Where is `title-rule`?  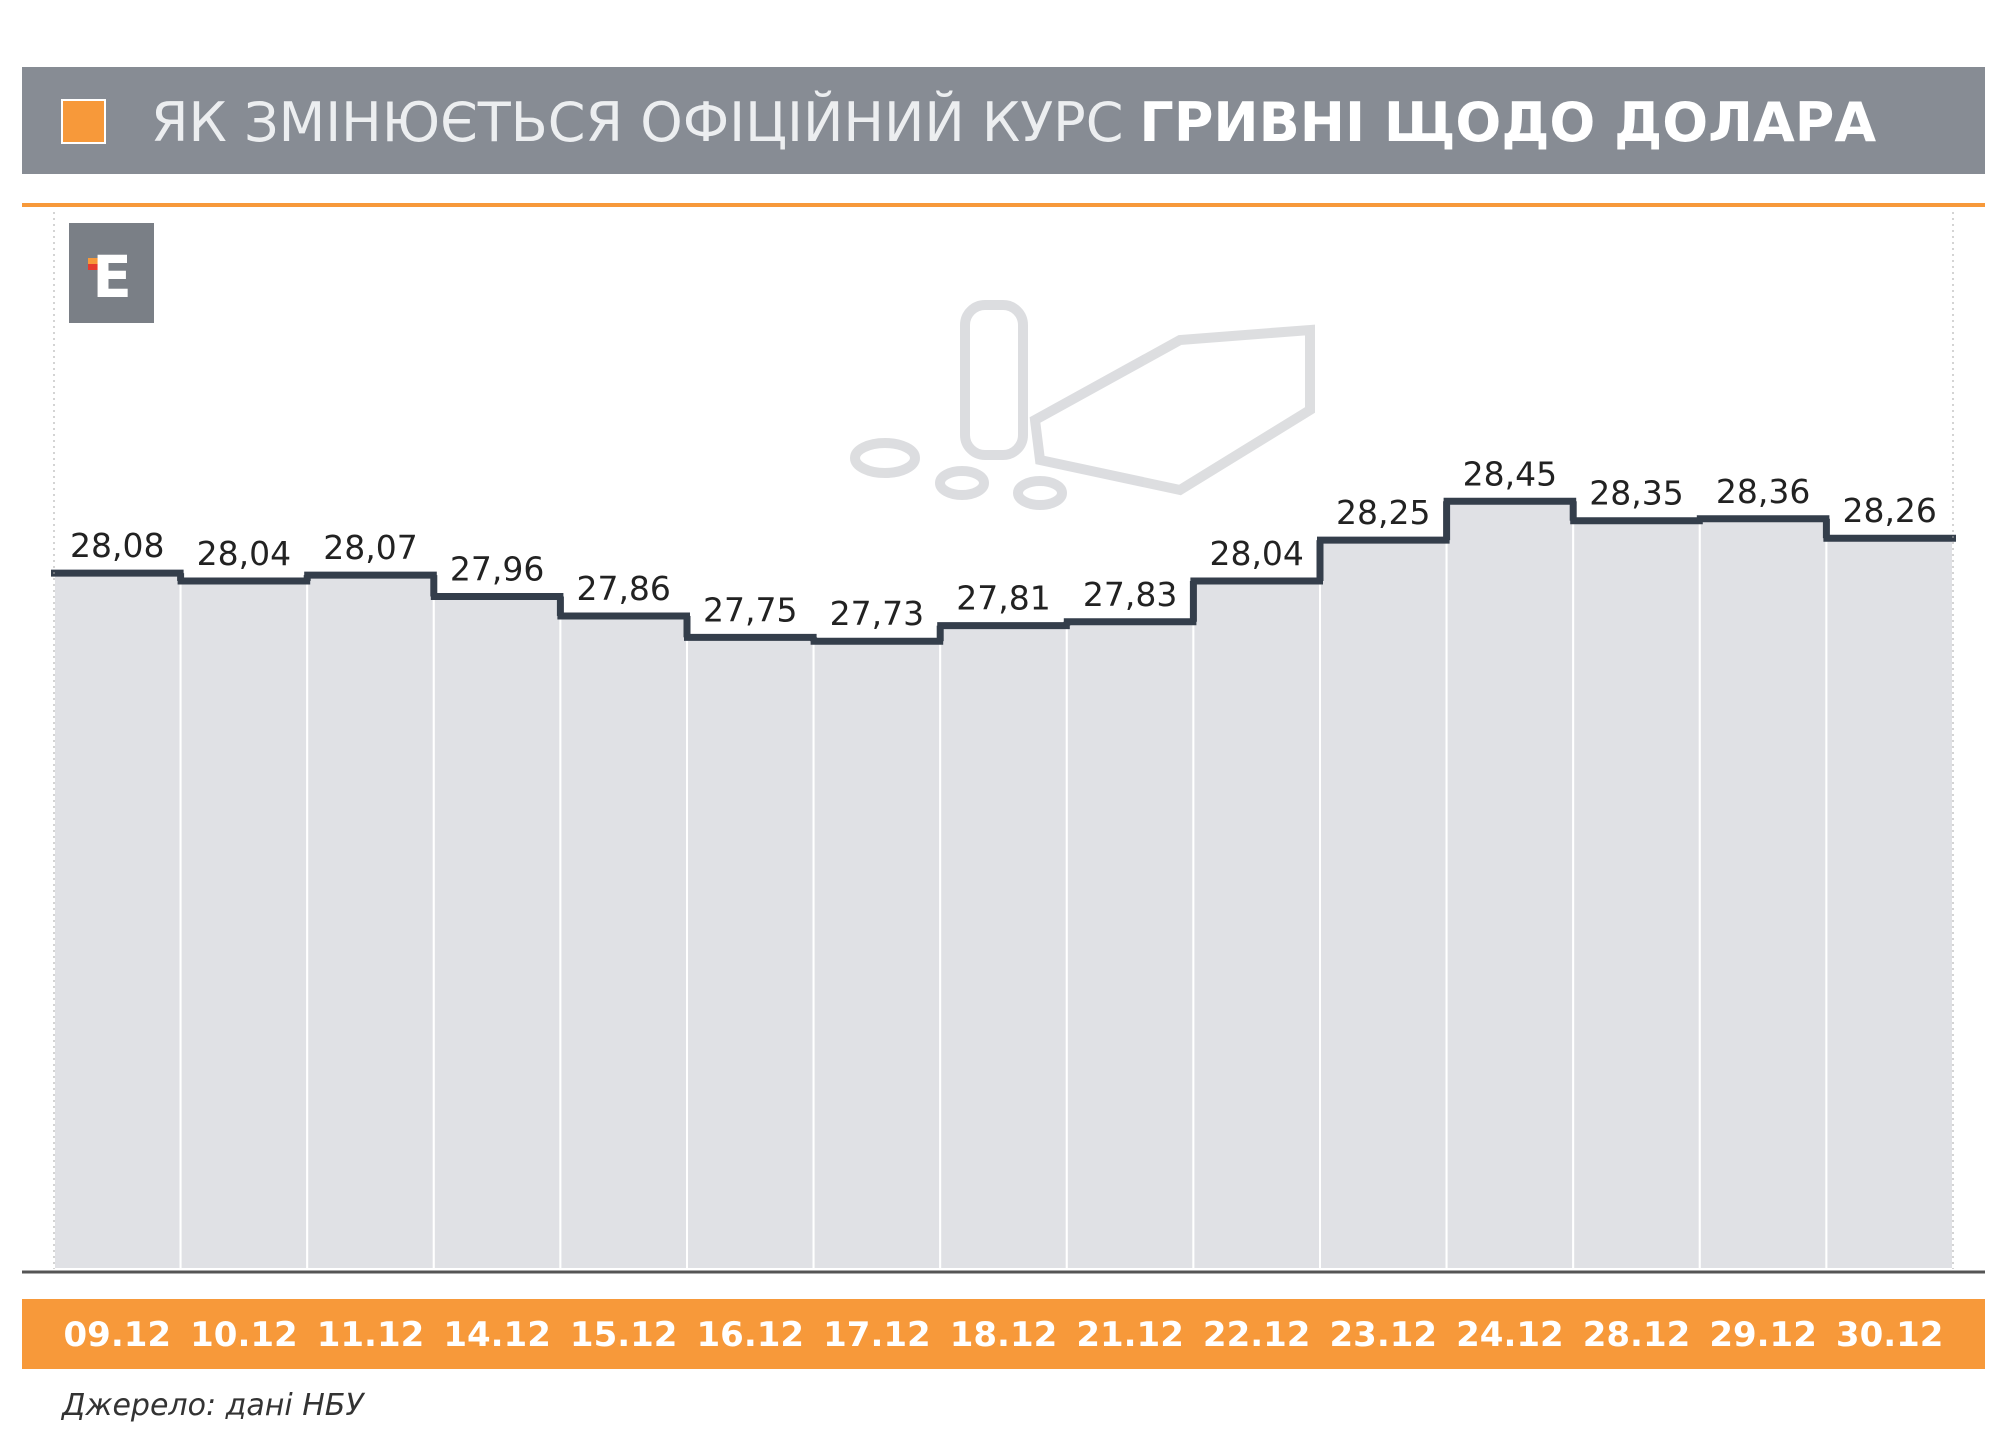 title-rule is located at coordinates (1003, 205).